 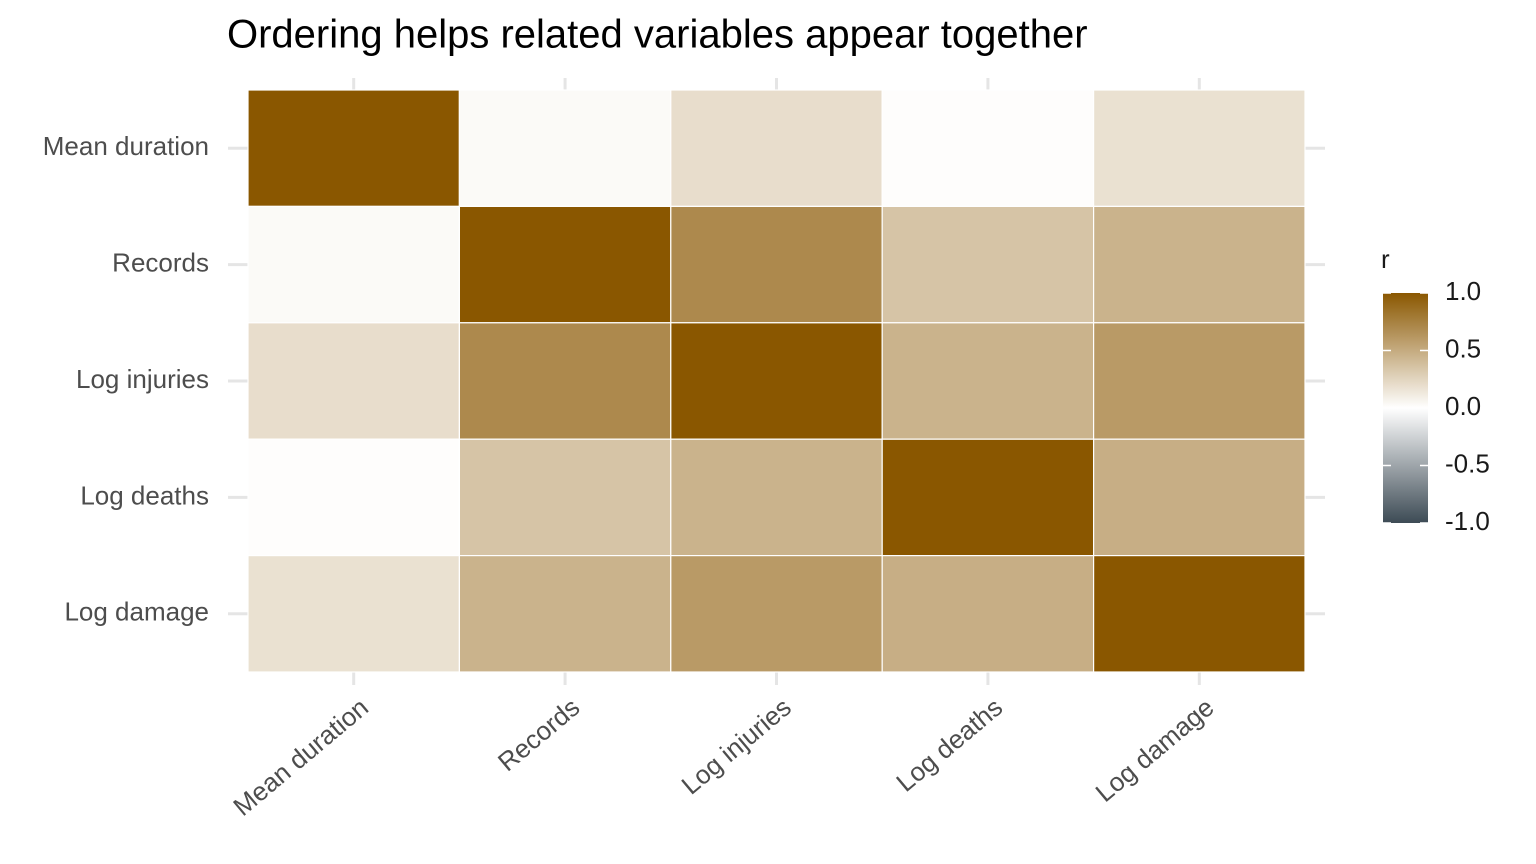 What do you see at coordinates (126, 146) in the screenshot?
I see `y-tick-label: Mean duration` at bounding box center [126, 146].